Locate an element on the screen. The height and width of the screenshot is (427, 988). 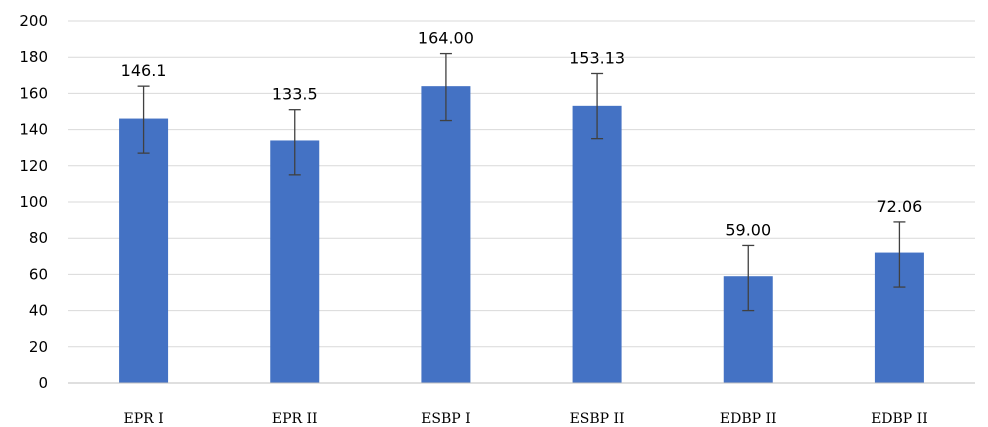
y-tick-label: 60 is located at coordinates (38, 274).